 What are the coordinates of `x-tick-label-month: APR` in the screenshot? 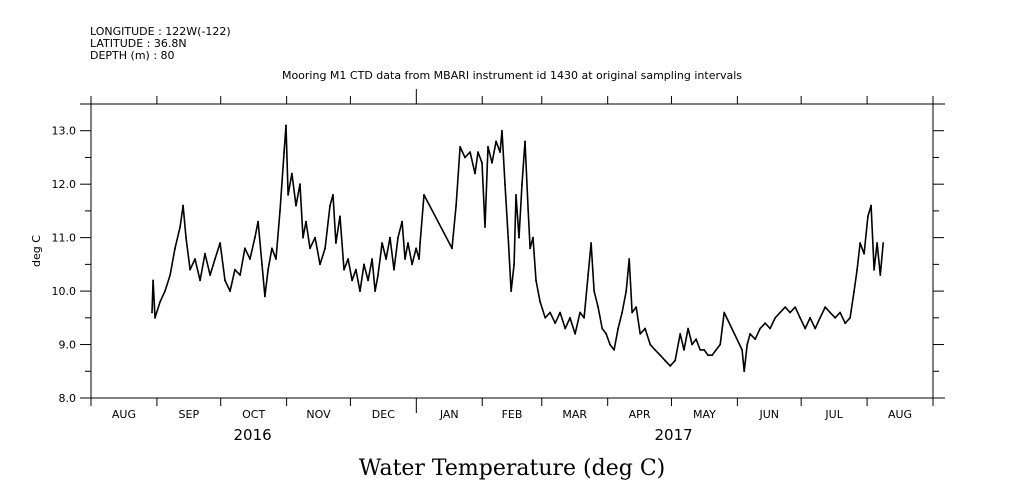 It's located at (640, 414).